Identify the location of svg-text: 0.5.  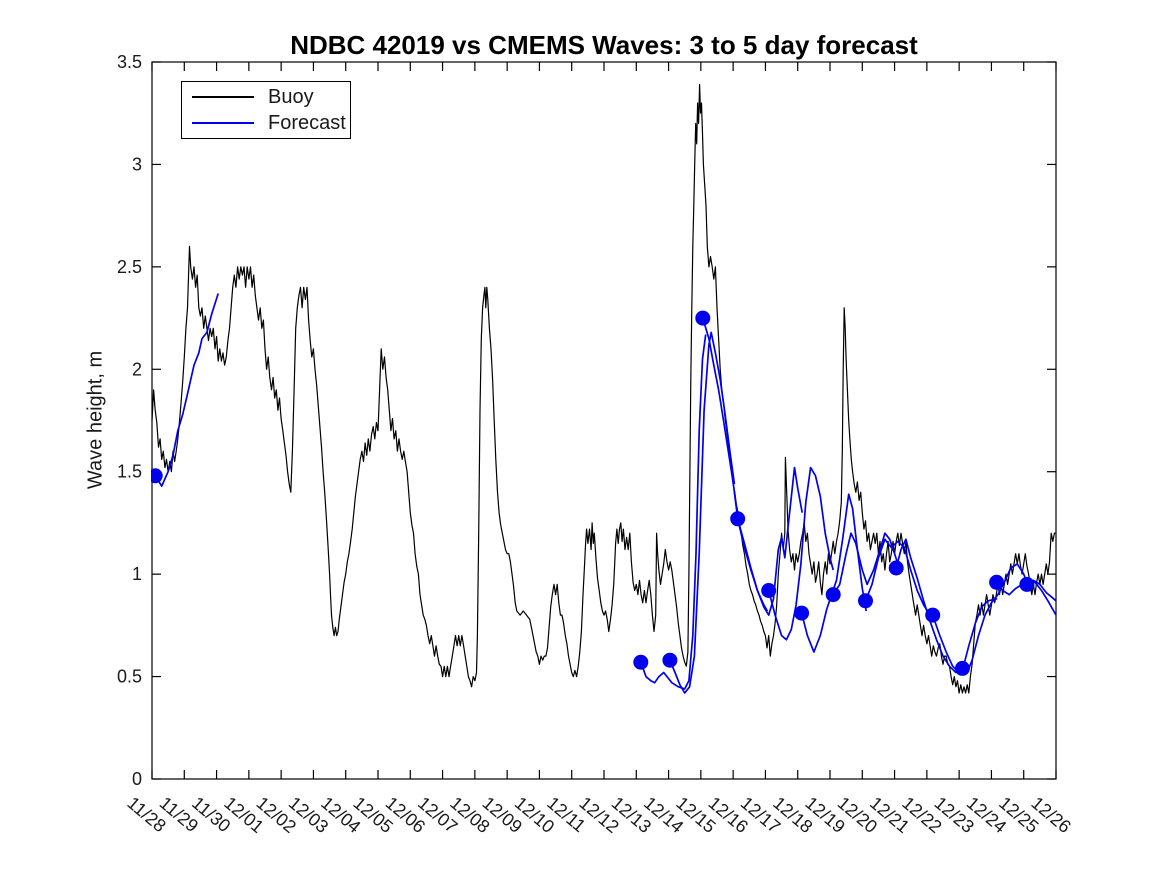
(129, 677).